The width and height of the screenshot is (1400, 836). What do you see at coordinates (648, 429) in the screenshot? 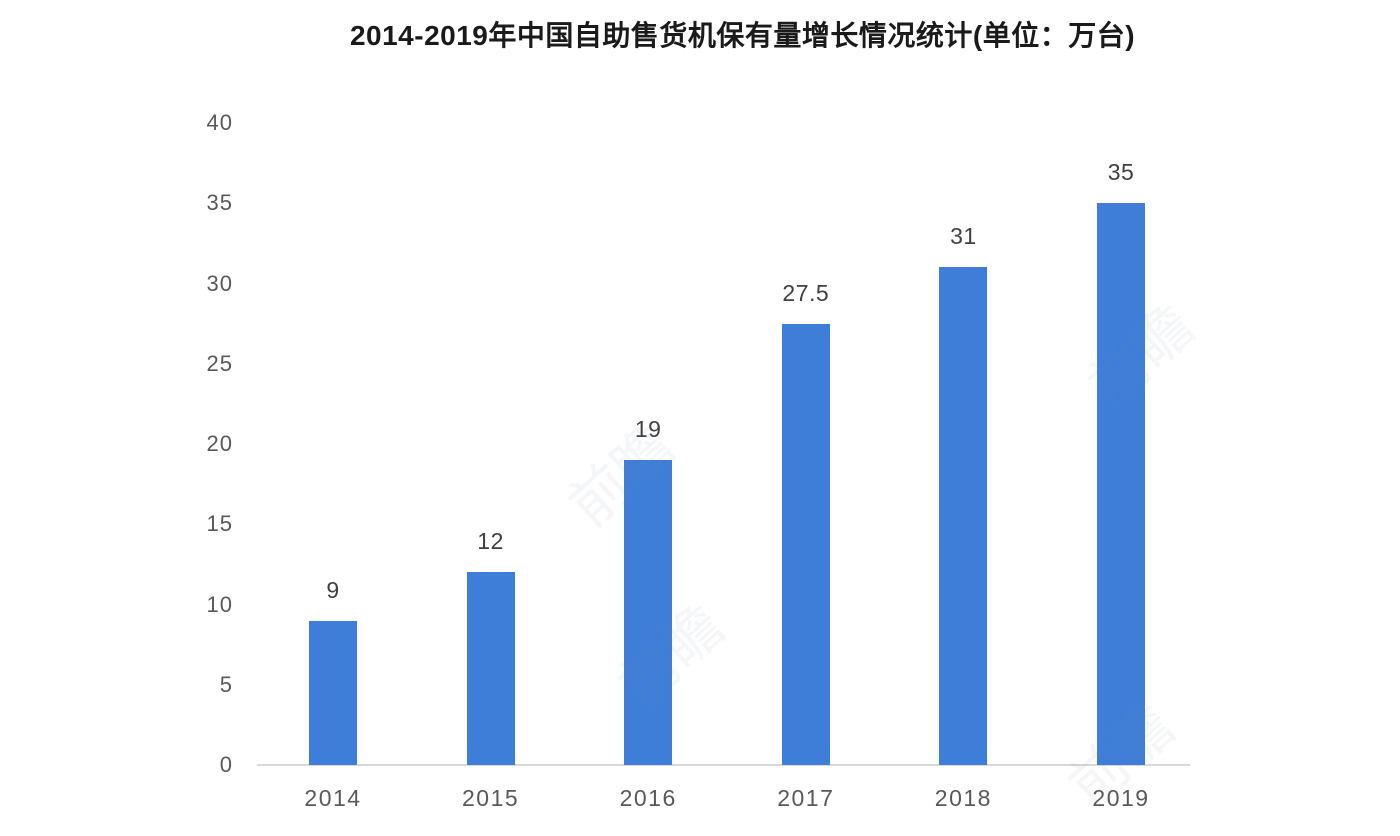
I see `bar-value-label: 19` at bounding box center [648, 429].